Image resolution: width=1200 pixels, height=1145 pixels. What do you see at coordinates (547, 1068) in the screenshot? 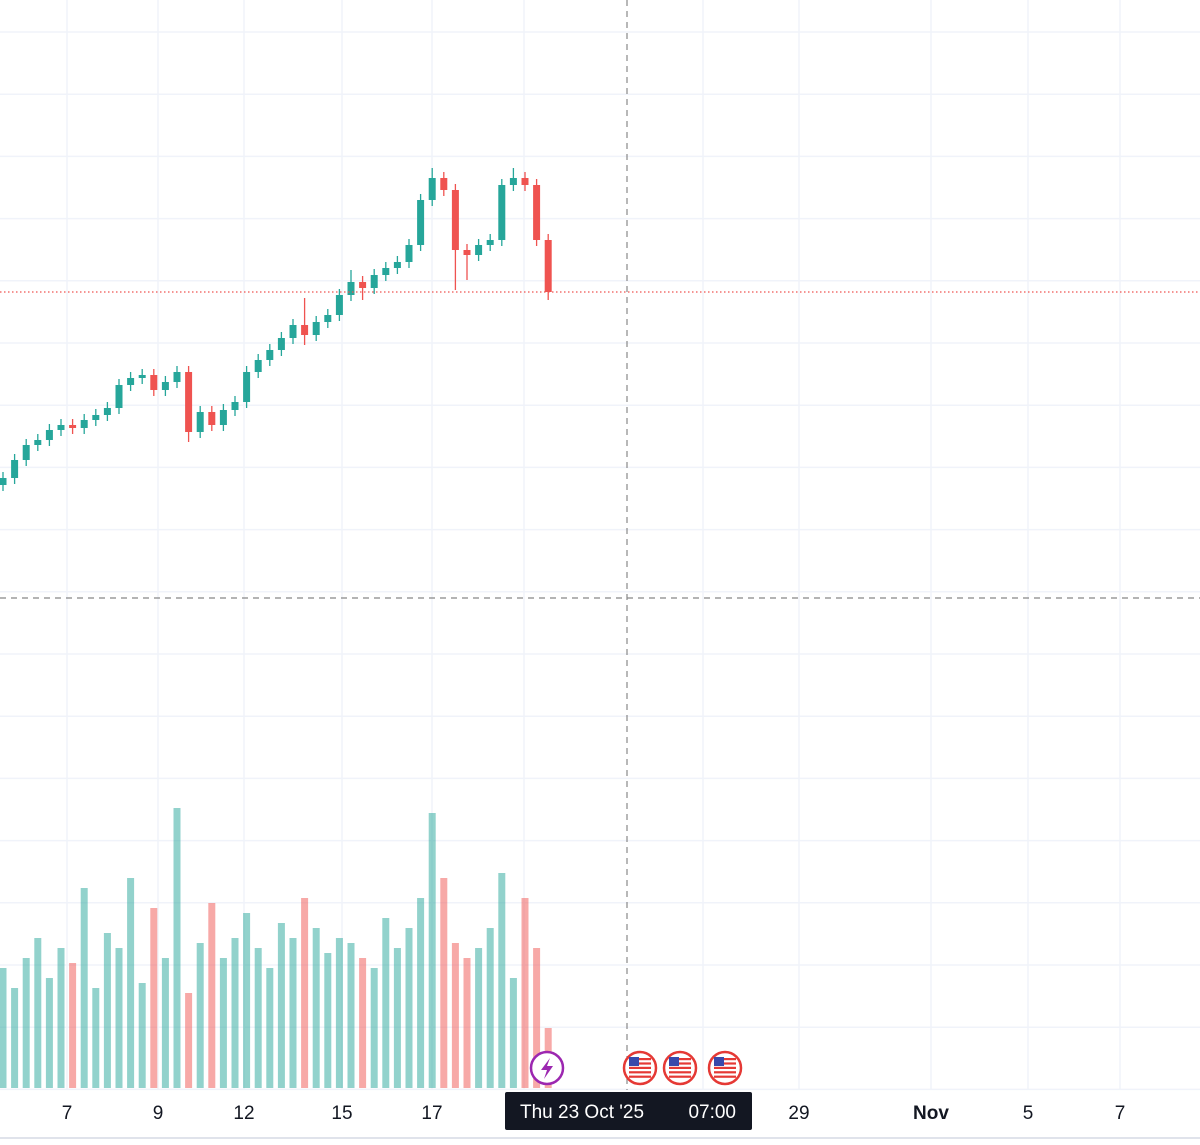
I see `event-lightning` at bounding box center [547, 1068].